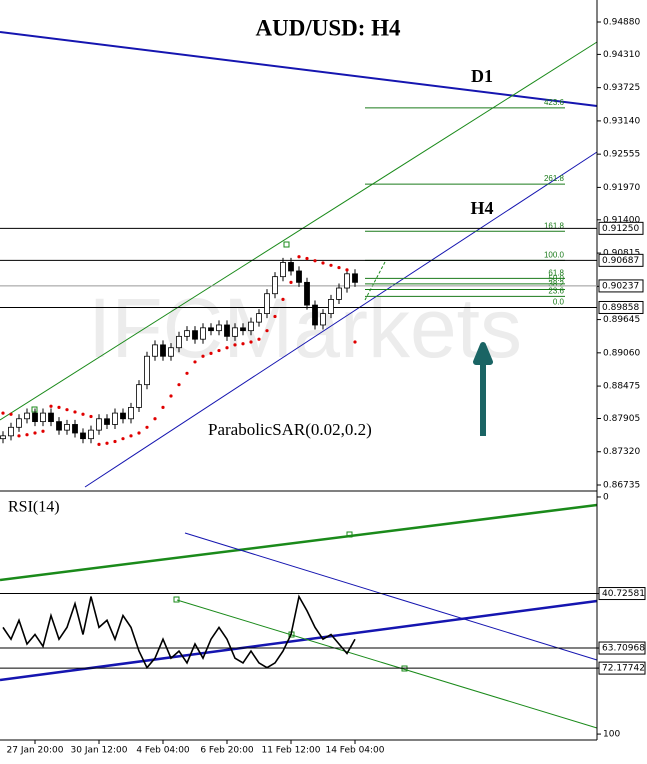 This screenshot has width=647, height=764. What do you see at coordinates (621, 452) in the screenshot?
I see `y-tick-label: 0.87320` at bounding box center [621, 452].